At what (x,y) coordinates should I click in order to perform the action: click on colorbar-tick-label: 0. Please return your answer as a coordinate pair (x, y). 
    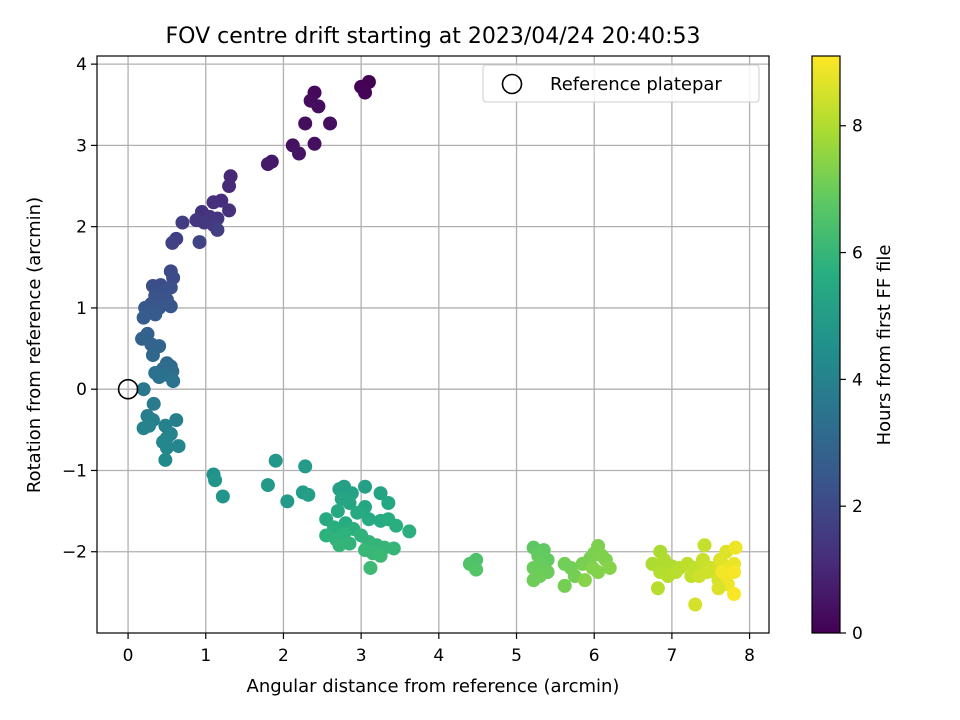
    Looking at the image, I should click on (857, 634).